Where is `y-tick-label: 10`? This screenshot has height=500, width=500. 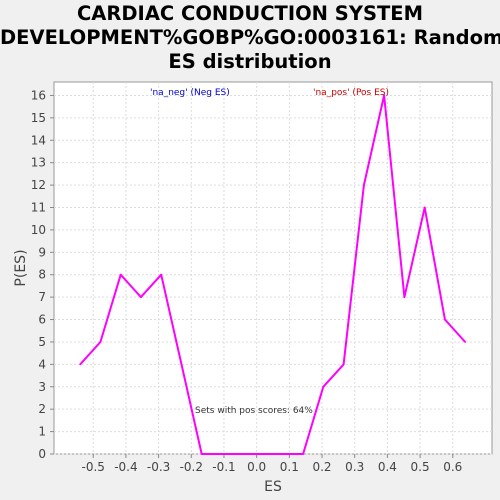
y-tick-label: 10 is located at coordinates (38, 230).